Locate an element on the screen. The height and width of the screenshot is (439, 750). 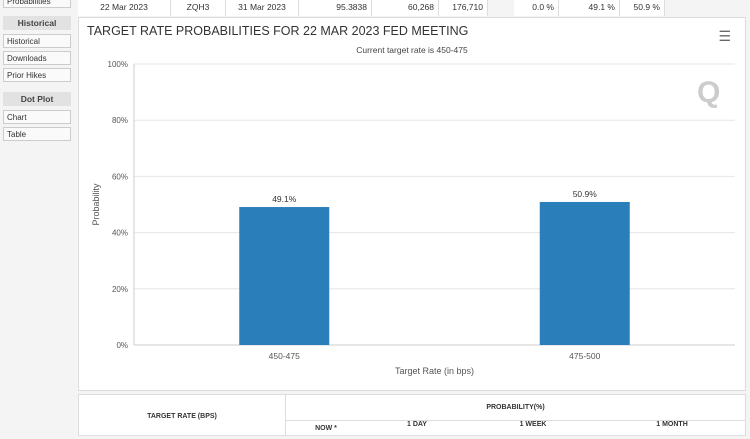
sidebar-item-probabilities: Probabilities is located at coordinates (37, 4).